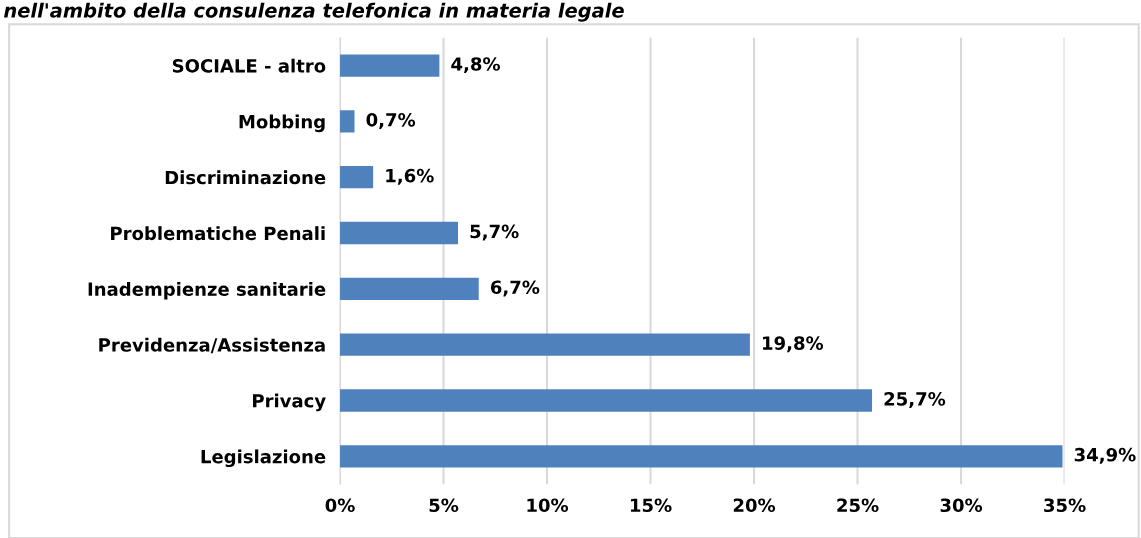 Image resolution: width=1141 pixels, height=538 pixels. I want to click on x-tick-label: 15%, so click(651, 505).